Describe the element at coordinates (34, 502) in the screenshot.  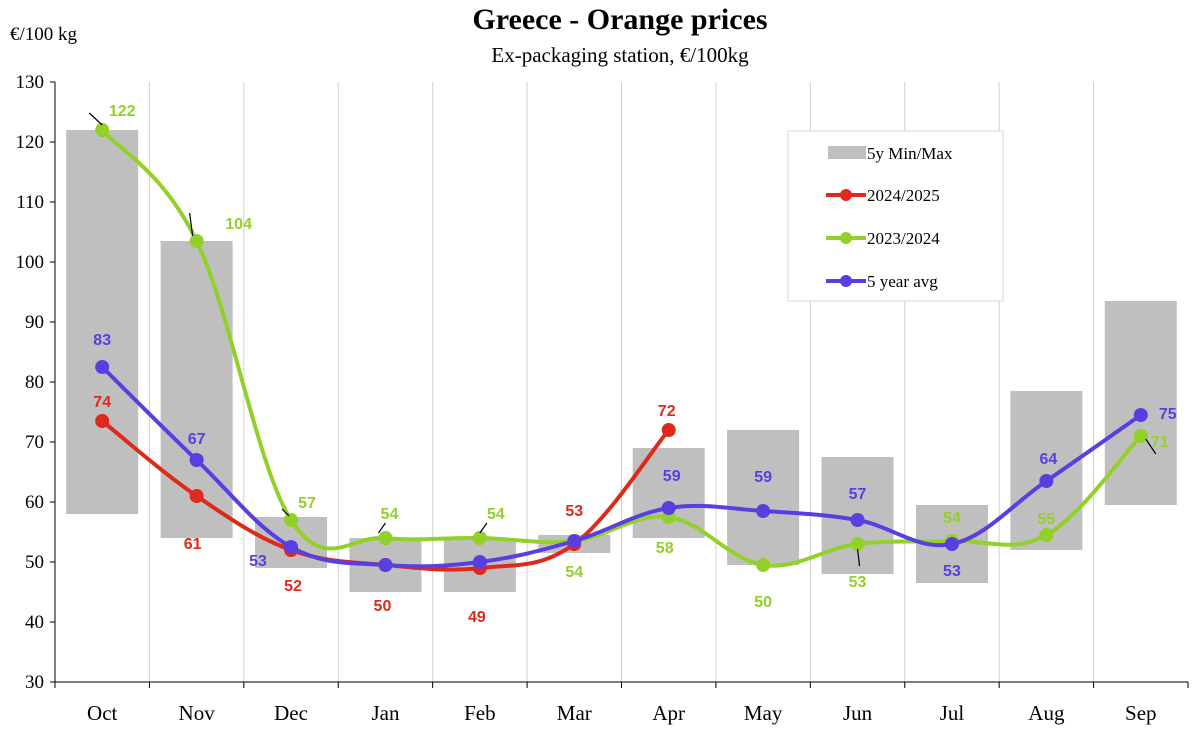
I see `y-tick-label: 60` at that location.